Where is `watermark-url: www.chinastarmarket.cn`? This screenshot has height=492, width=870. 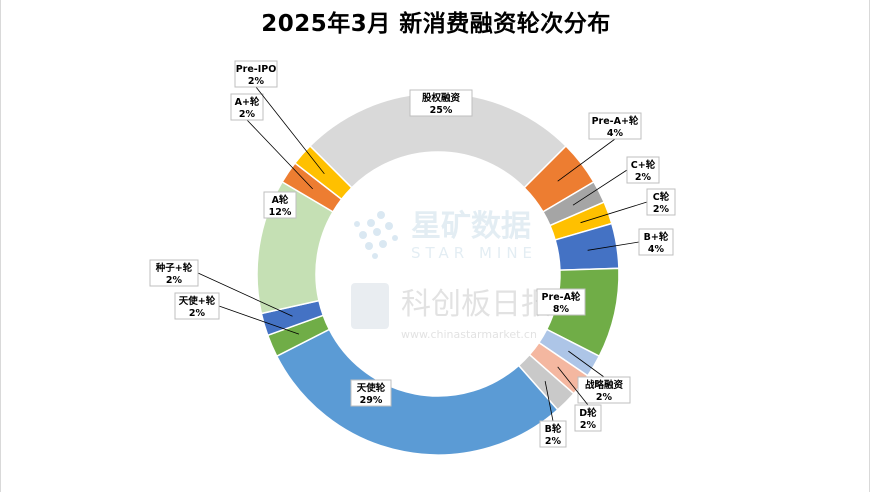
watermark-url: www.chinastarmarket.cn is located at coordinates (469, 334).